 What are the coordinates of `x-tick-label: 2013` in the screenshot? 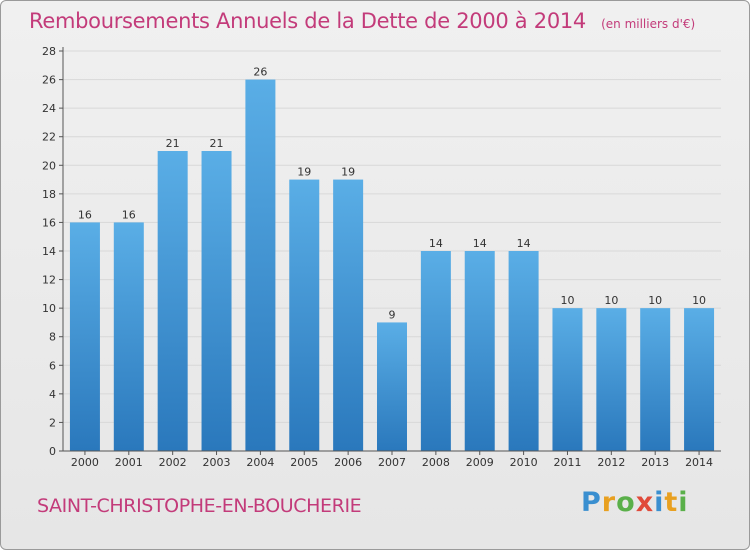 It's located at (655, 462).